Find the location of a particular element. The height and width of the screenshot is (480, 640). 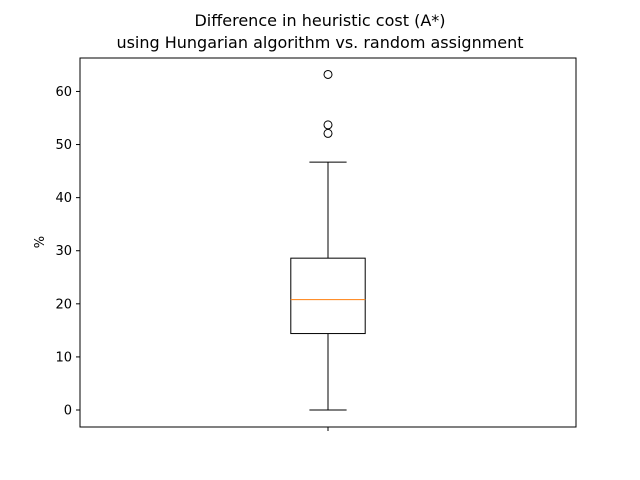

y-tick-label: 50 is located at coordinates (63, 145).